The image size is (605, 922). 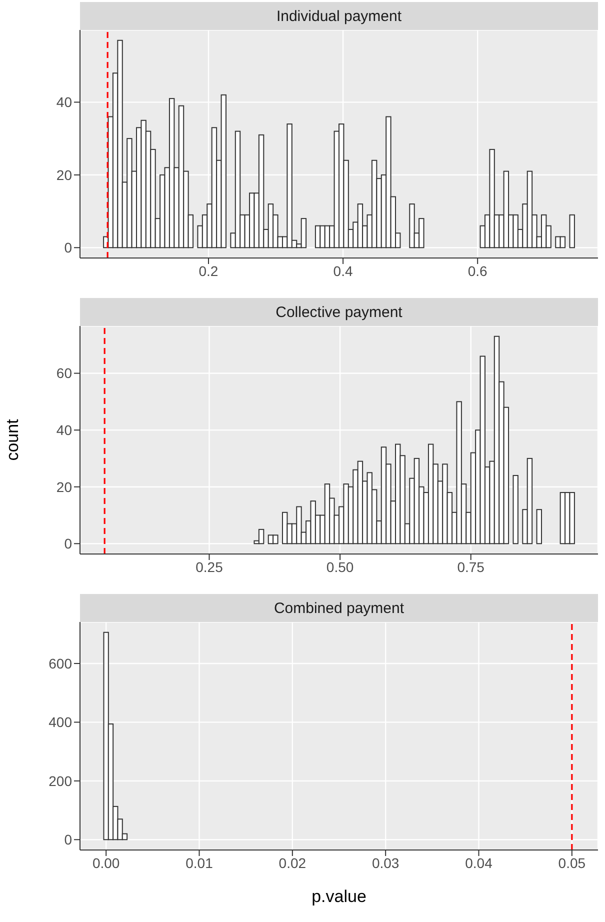 I want to click on x-tick-label: 0.25, so click(x=210, y=566).